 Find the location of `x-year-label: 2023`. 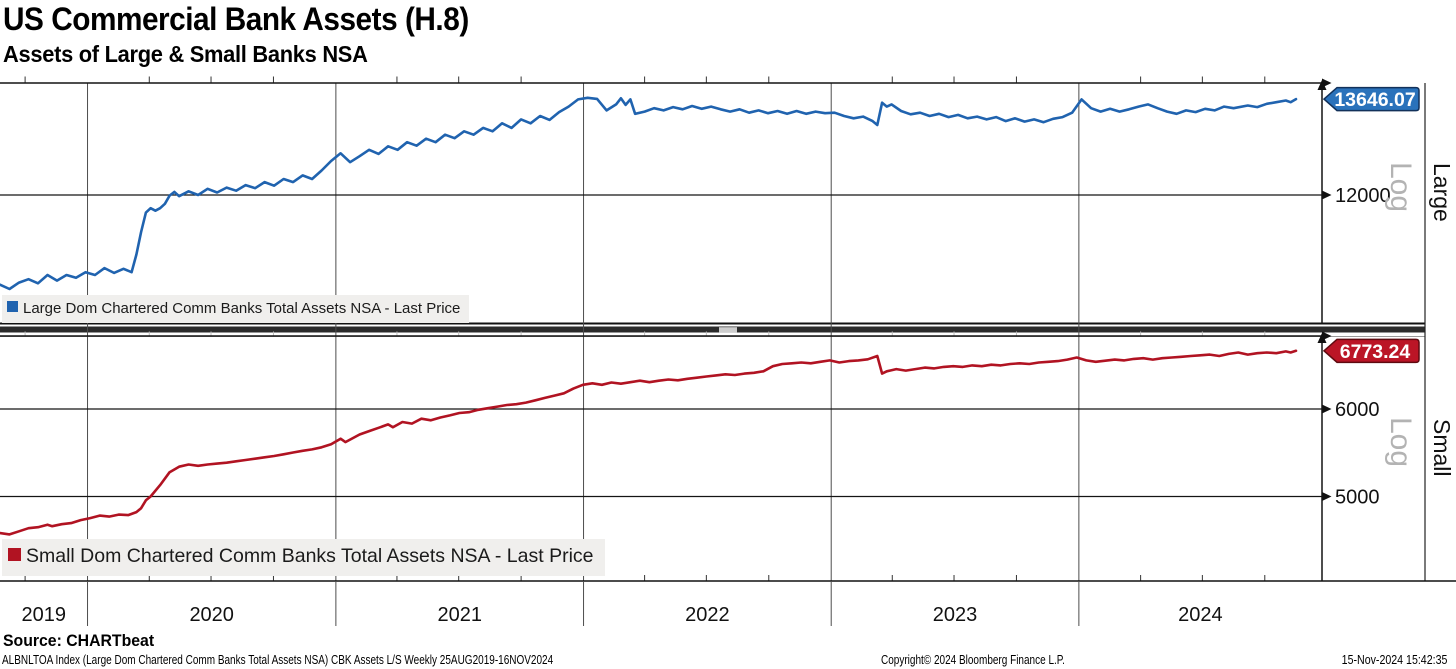

x-year-label: 2023 is located at coordinates (955, 615).